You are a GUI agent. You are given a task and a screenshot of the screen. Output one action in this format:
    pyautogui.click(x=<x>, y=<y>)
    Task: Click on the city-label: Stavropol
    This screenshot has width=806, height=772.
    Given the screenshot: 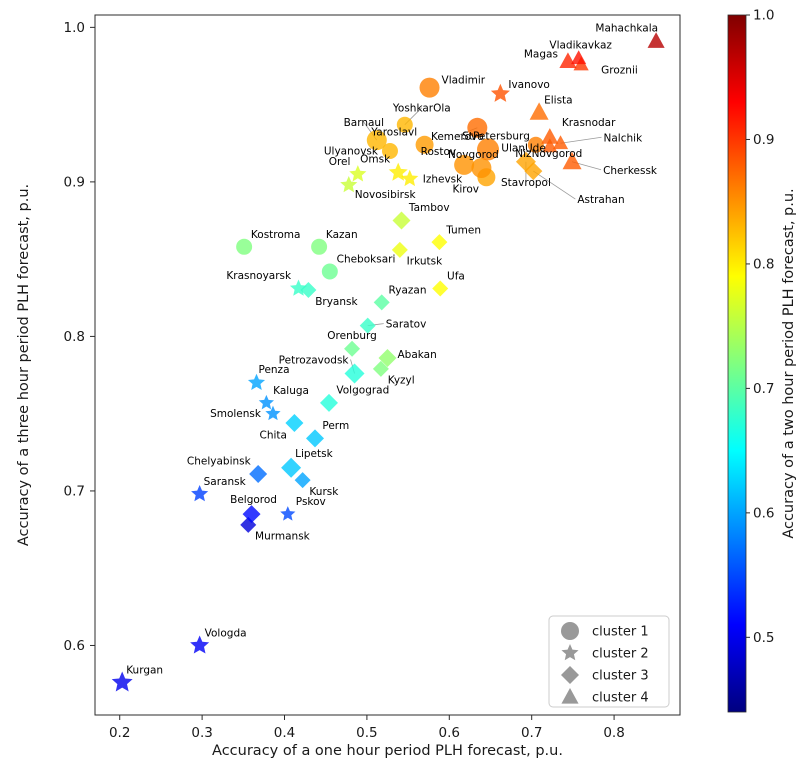 What is the action you would take?
    pyautogui.click(x=526, y=183)
    